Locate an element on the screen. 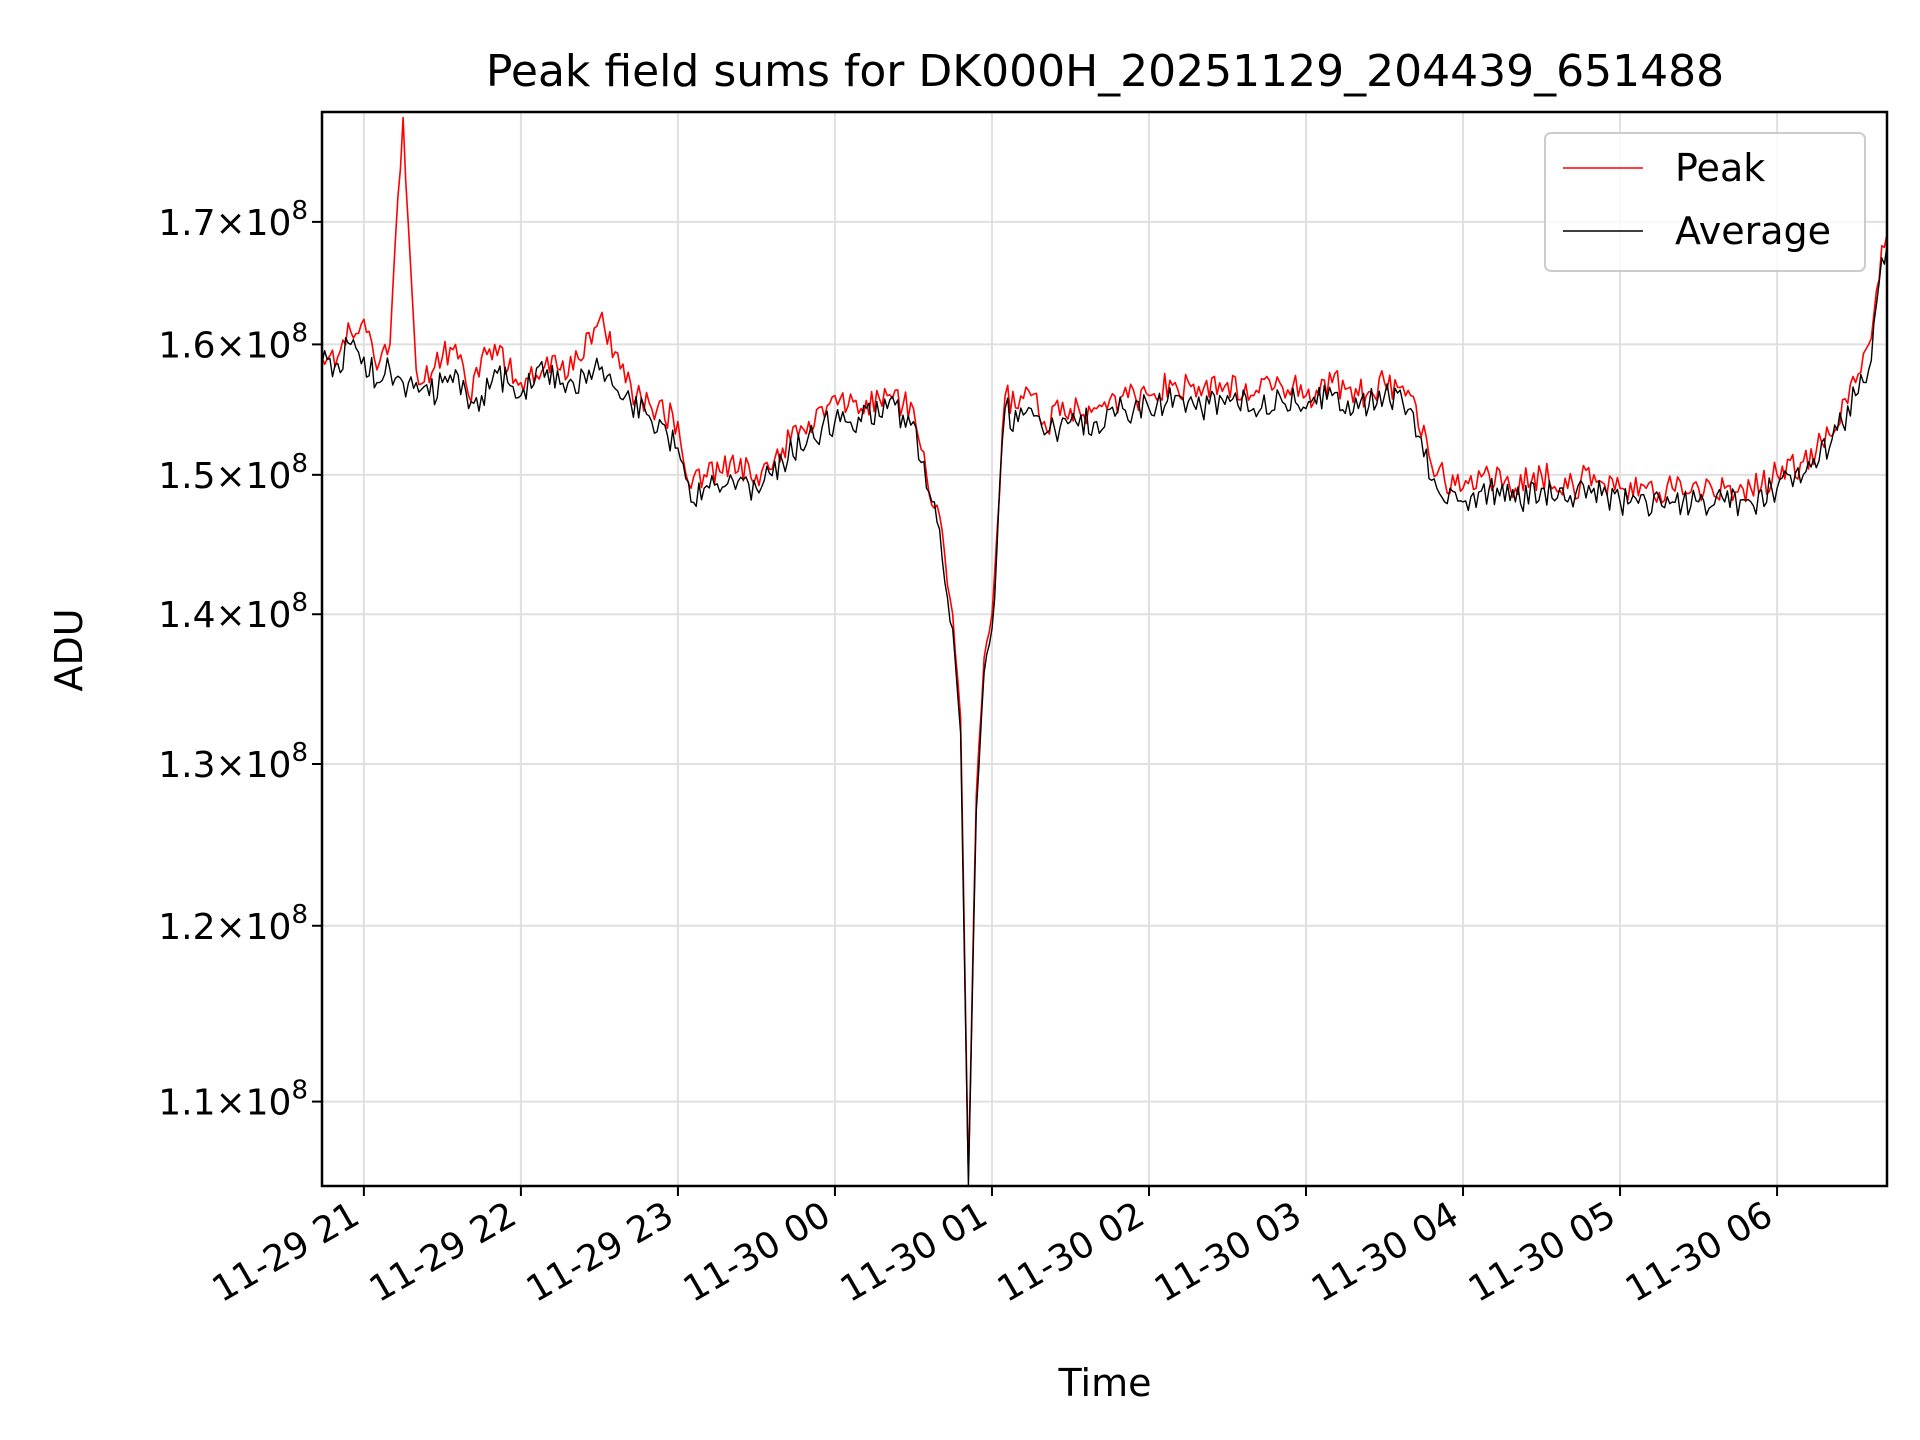  y-tick-label: 1.4×108 is located at coordinates (233, 612).